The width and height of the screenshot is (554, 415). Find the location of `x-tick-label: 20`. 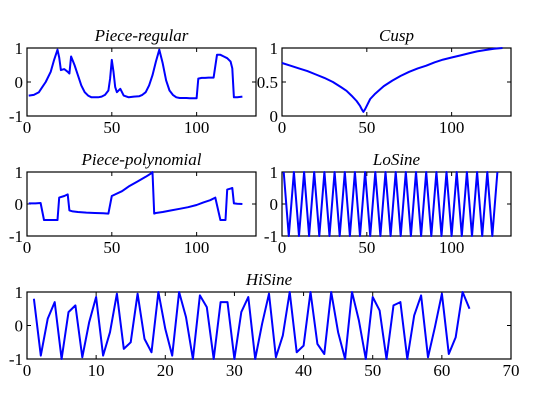

x-tick-label: 20 is located at coordinates (165, 370).